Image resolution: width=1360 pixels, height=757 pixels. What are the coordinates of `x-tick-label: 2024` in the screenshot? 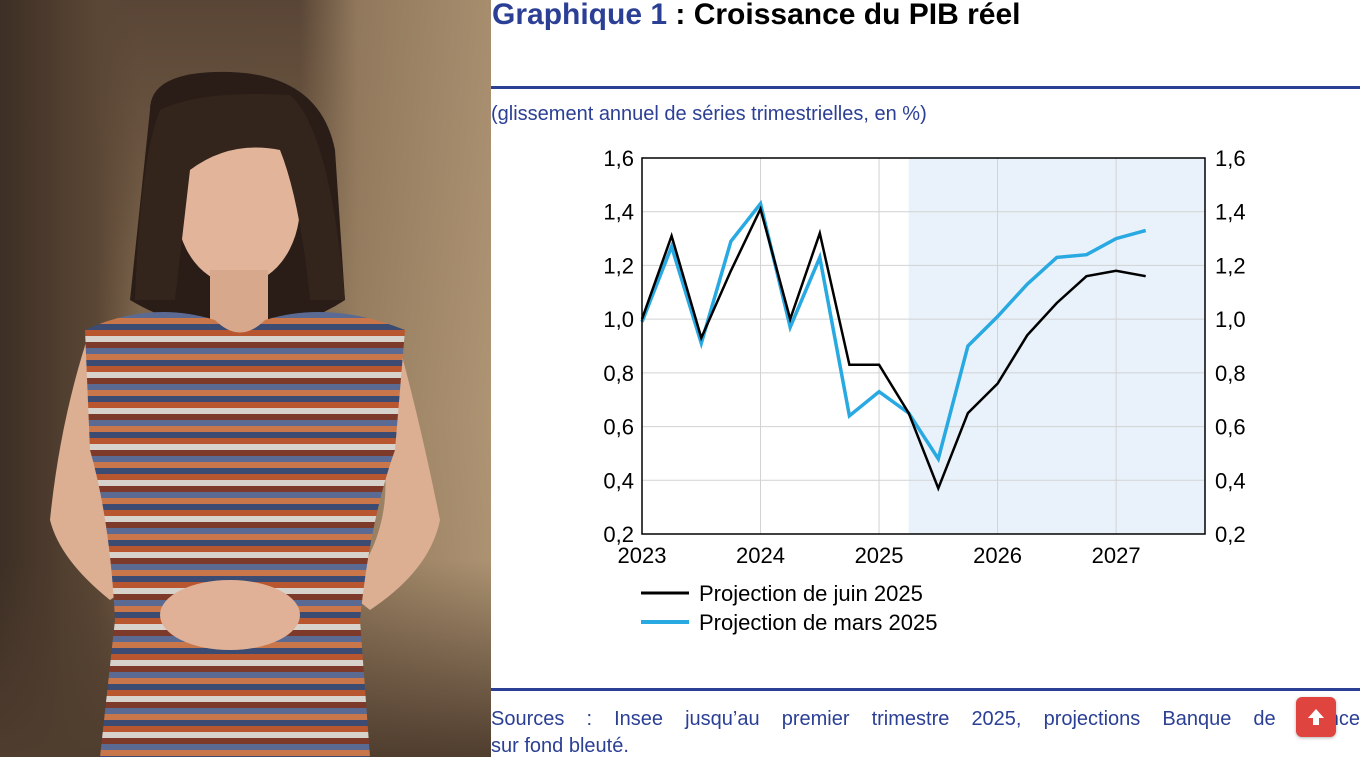 It's located at (760, 555).